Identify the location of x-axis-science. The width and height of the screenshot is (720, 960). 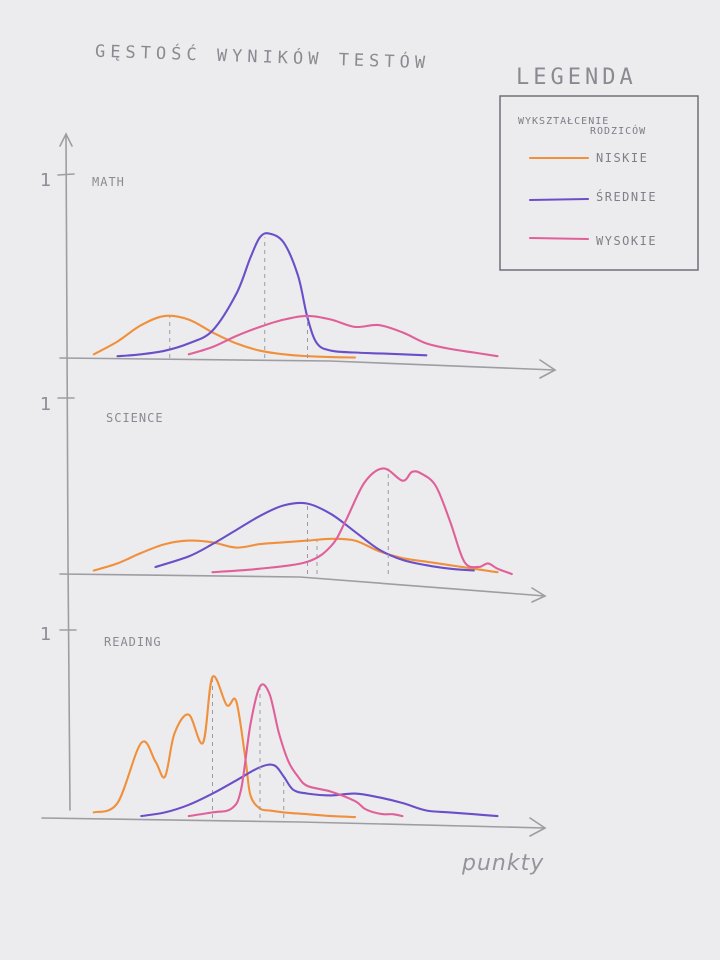
(303, 588).